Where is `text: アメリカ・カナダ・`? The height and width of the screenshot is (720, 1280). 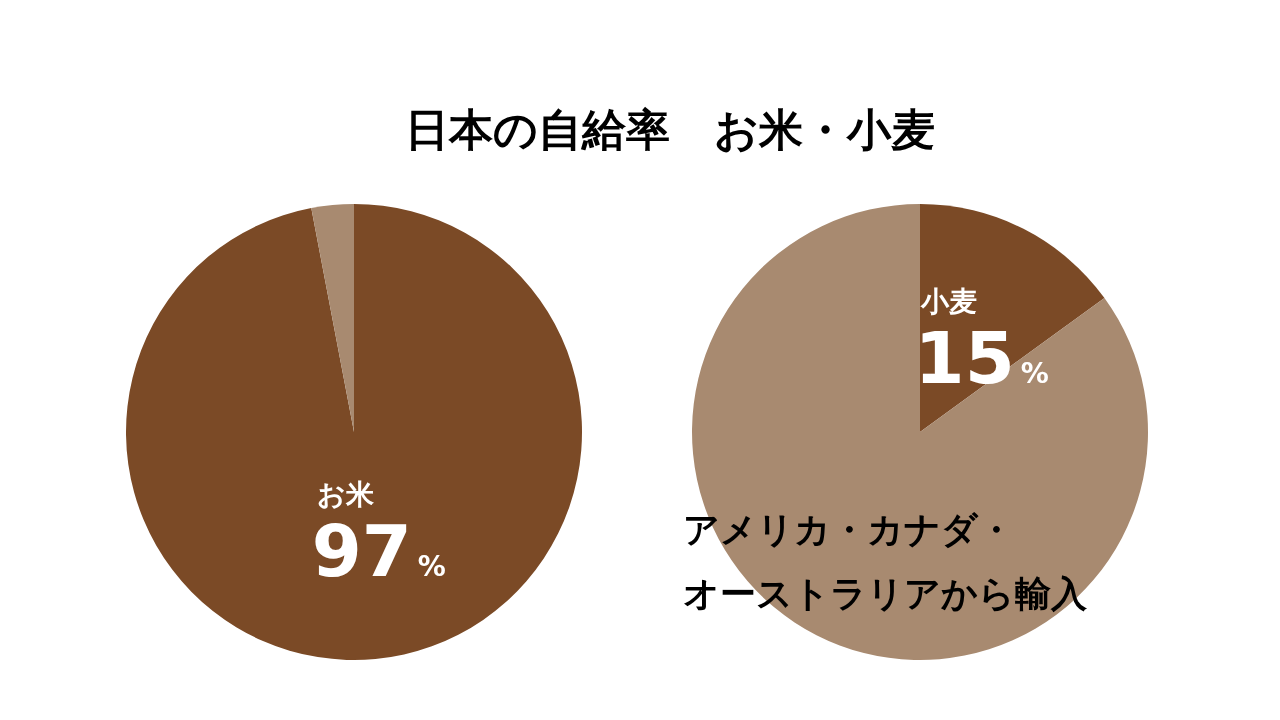
text: アメリカ・カナダ・ is located at coordinates (848, 529).